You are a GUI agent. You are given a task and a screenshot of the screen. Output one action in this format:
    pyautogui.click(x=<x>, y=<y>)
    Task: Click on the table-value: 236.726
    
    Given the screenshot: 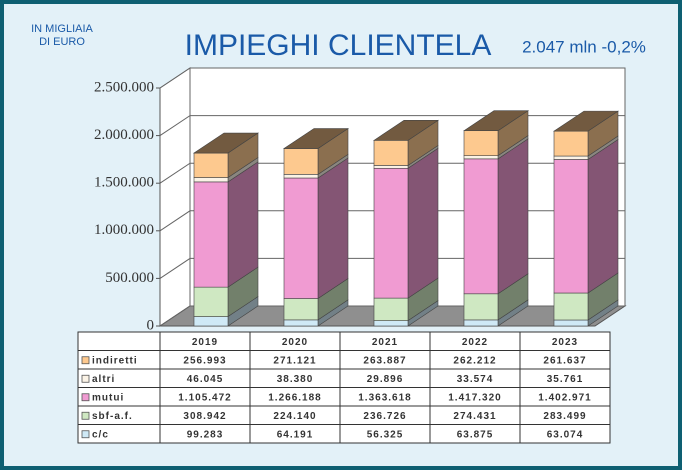 What is the action you would take?
    pyautogui.click(x=384, y=416)
    